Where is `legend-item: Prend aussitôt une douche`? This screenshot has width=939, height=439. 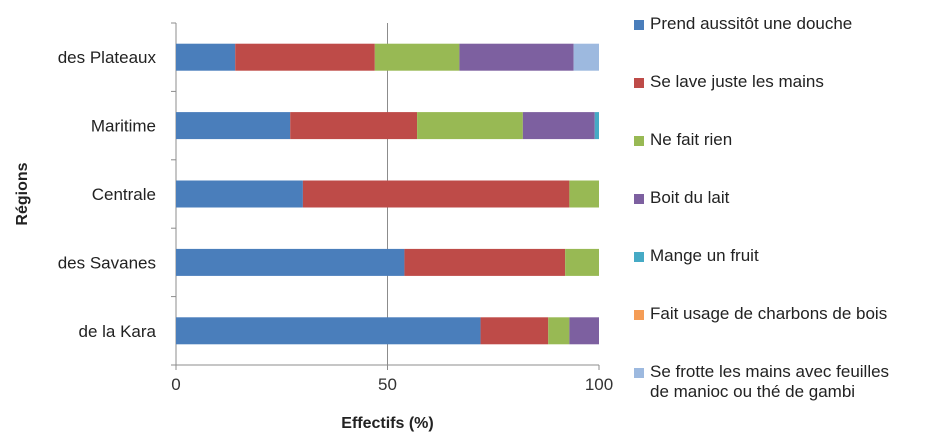
legend-item: Prend aussitôt une douche is located at coordinates (743, 24).